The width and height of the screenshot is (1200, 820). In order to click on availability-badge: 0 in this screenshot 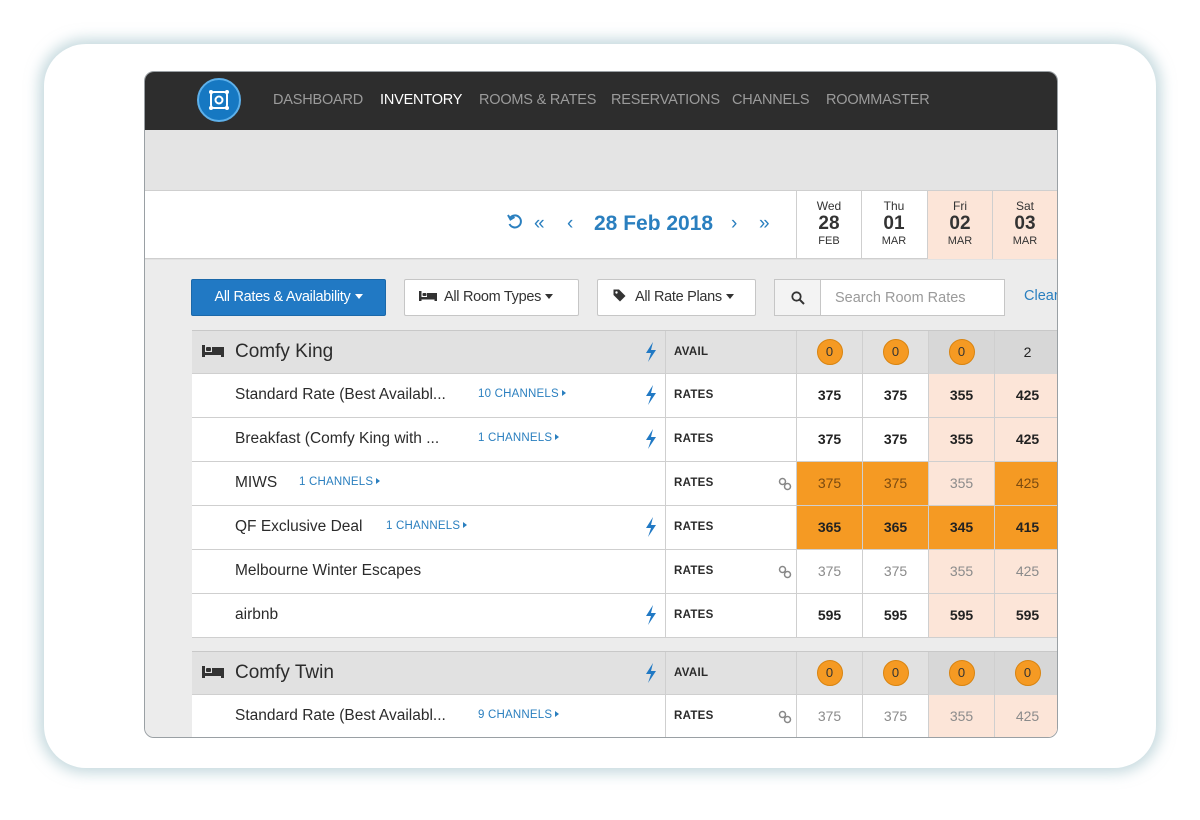, I will do `click(895, 351)`.